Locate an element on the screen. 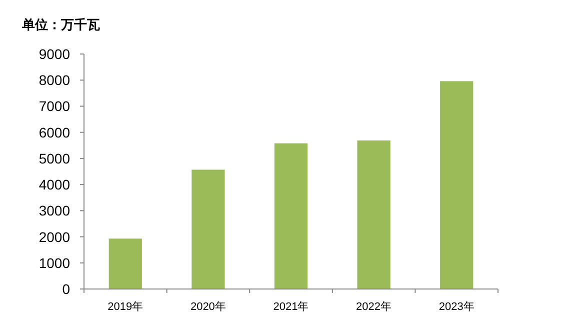 This screenshot has height=325, width=566. y-tick-label: 2000 is located at coordinates (54, 236).